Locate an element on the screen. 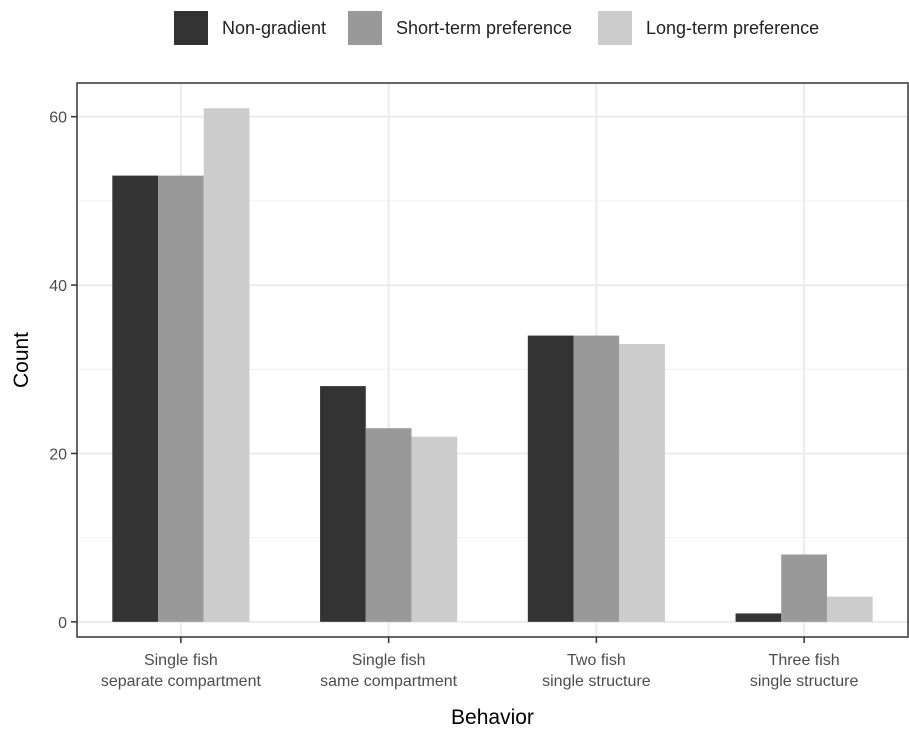 The image size is (909, 729). legend-label-non-gradient: Non-gradient is located at coordinates (274, 27).